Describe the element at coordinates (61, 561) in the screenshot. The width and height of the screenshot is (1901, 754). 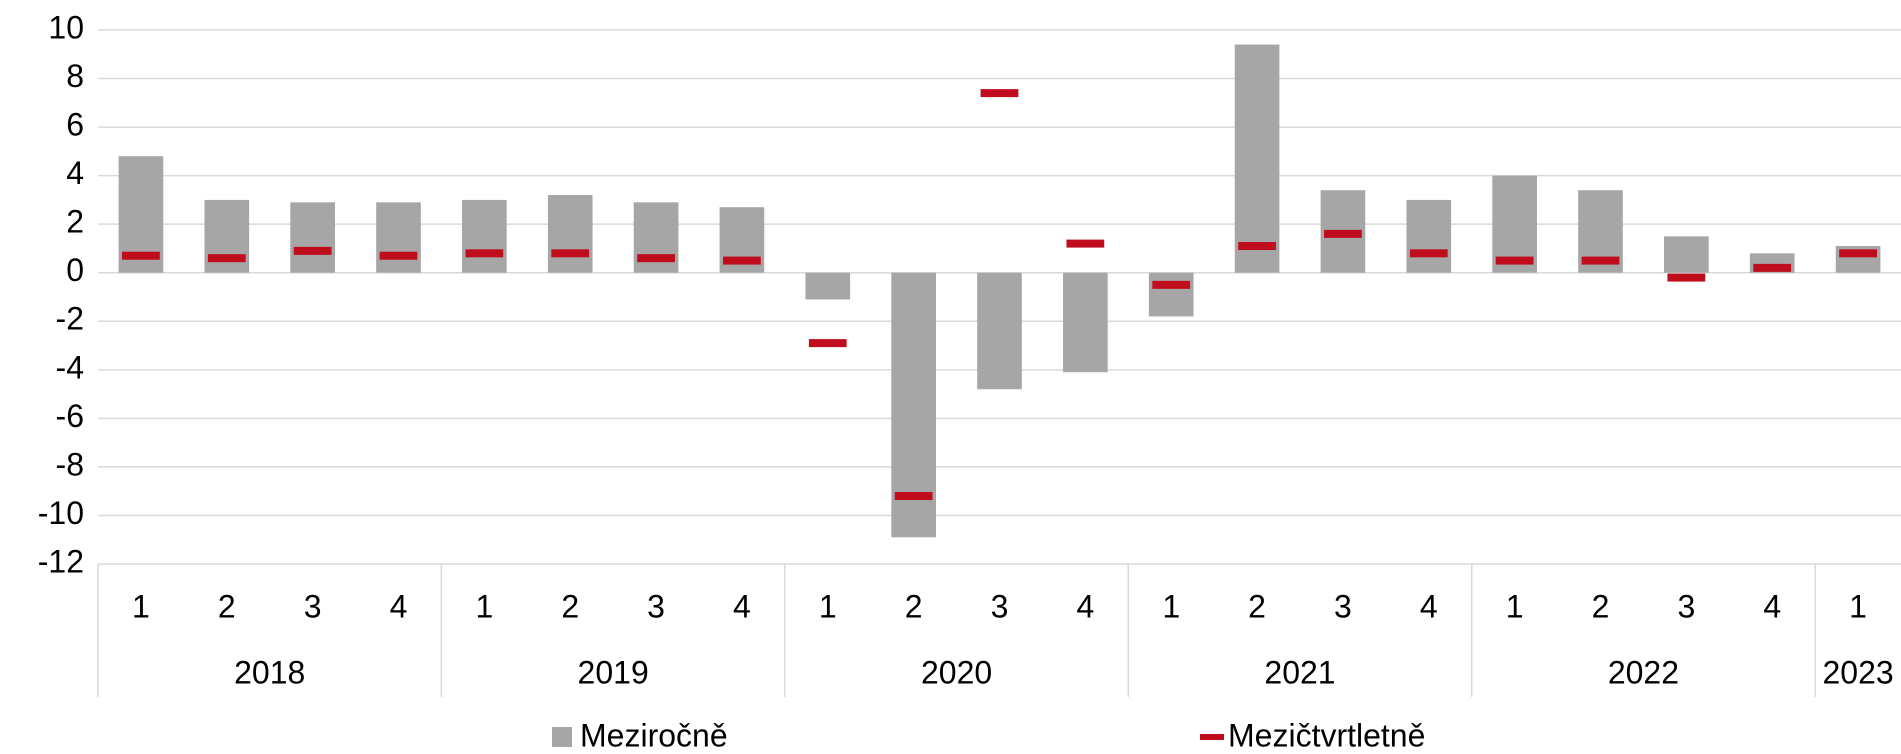
I see `y-tick-label: -12` at that location.